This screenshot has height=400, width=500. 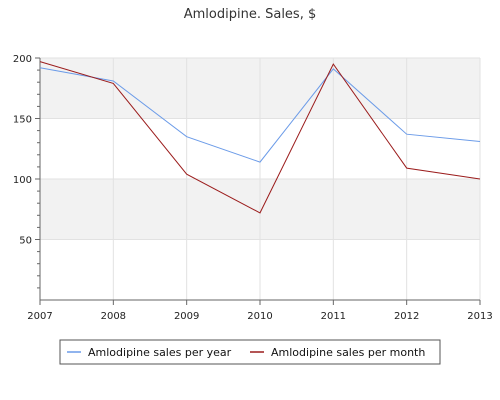 I want to click on legend-label: Amlodipine sales per year, so click(x=160, y=352).